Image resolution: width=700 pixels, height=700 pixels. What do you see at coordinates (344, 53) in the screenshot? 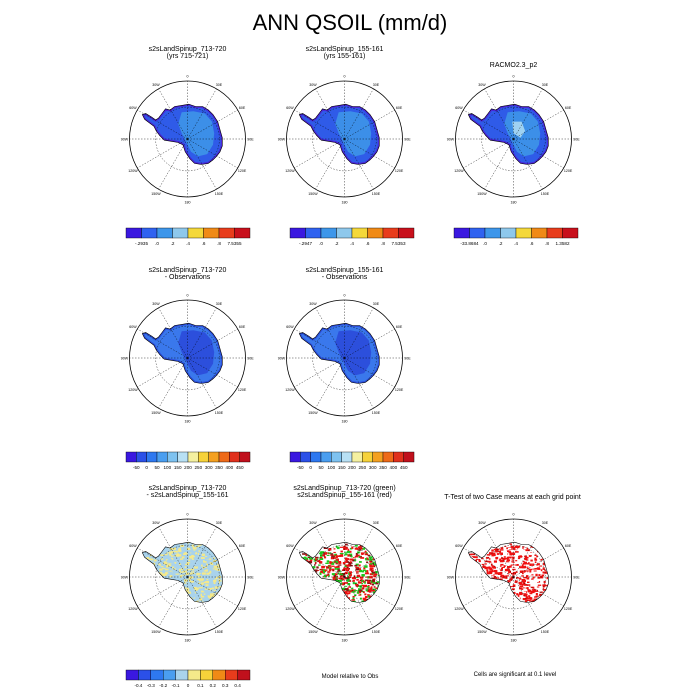
I see `panel-title-r1c2: s2sLandSpinup_155-161 (yrs 155-161)` at bounding box center [344, 53].